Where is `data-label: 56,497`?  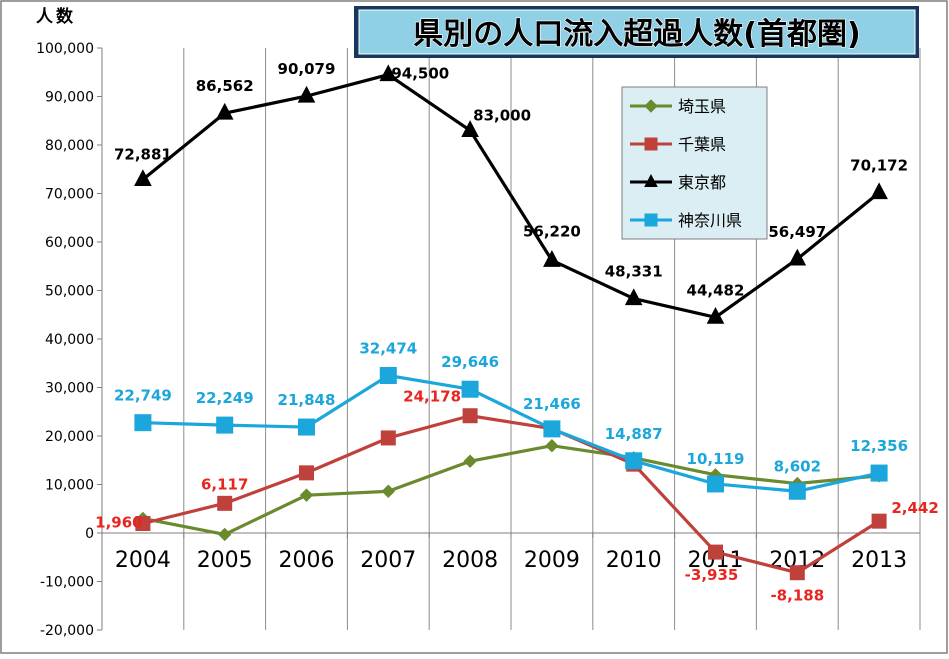
data-label: 56,497 is located at coordinates (797, 232).